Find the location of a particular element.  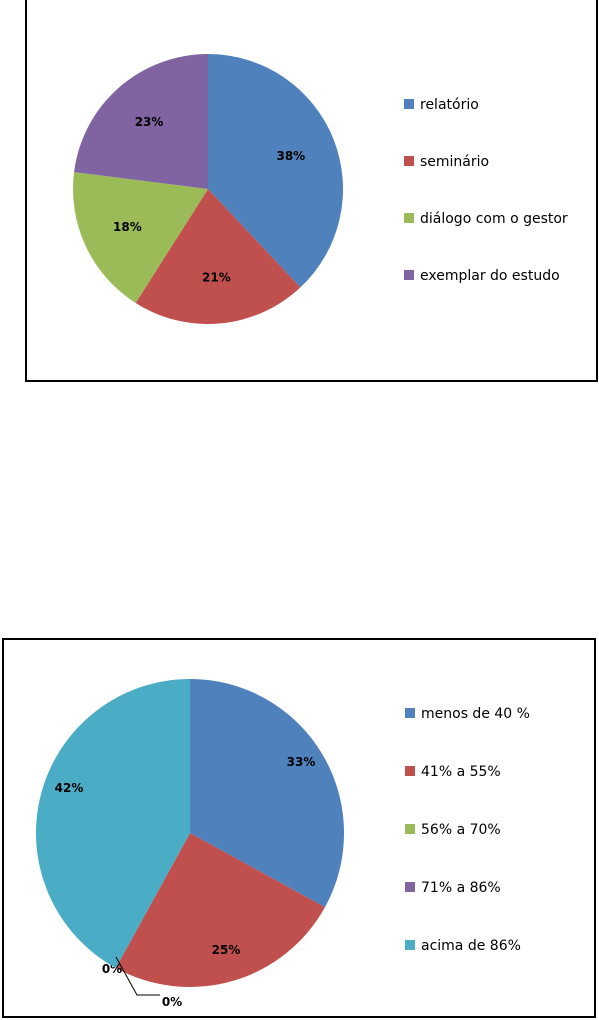

legend-swatch-di-logo-com-o-gestor is located at coordinates (409, 218).